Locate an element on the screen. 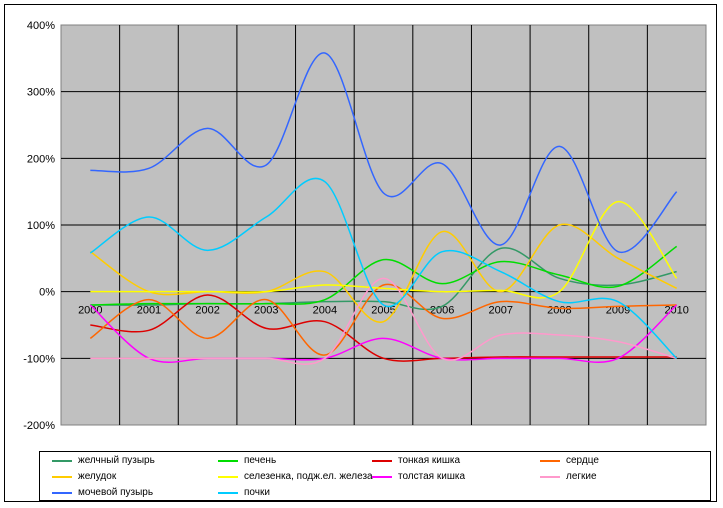 The width and height of the screenshot is (723, 508). x-tick-label: 2005 is located at coordinates (383, 311).